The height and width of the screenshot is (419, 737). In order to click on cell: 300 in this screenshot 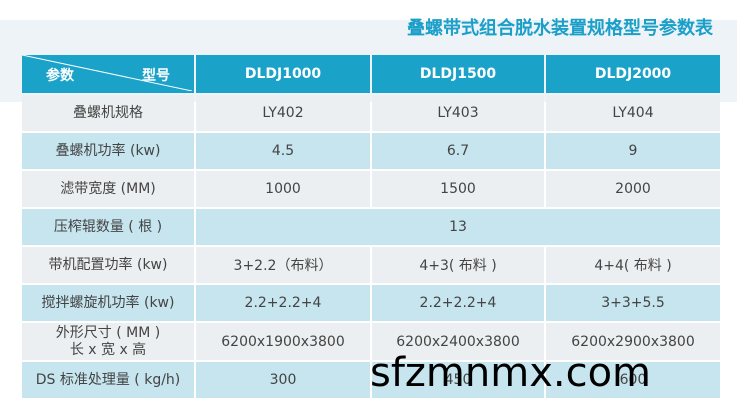, I will do `click(283, 380)`.